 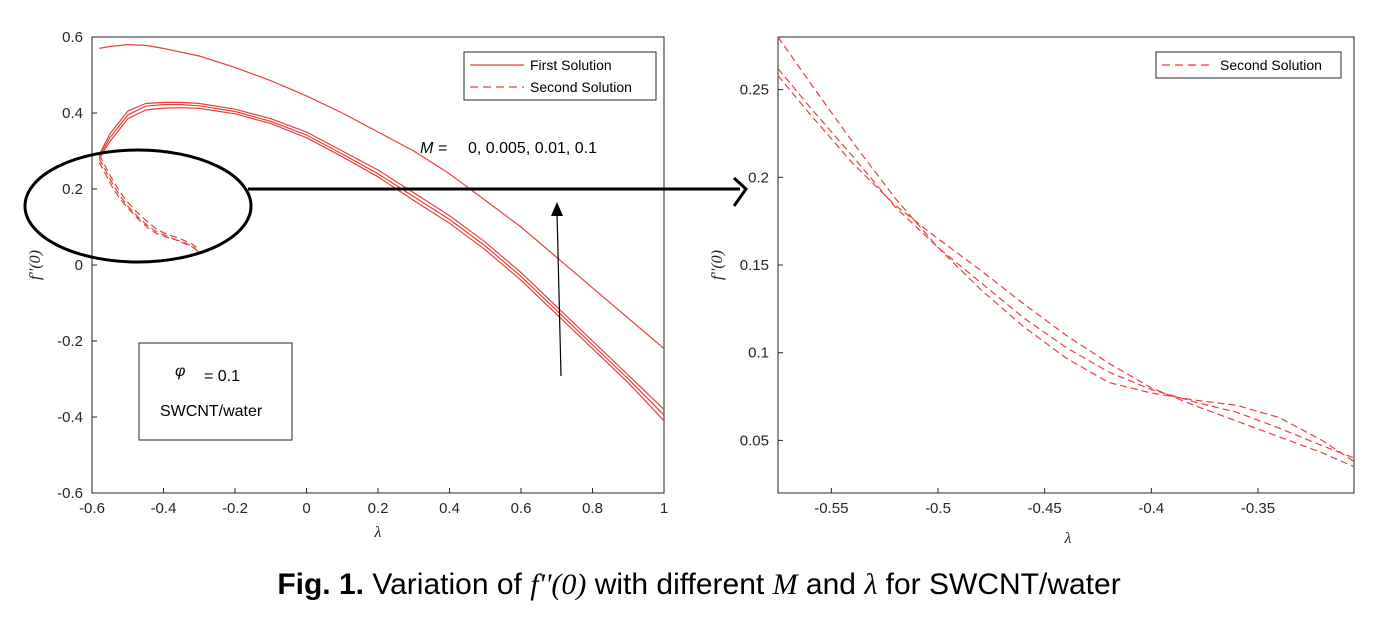 I want to click on left-y-tick-label: -0.6, so click(x=70, y=493).